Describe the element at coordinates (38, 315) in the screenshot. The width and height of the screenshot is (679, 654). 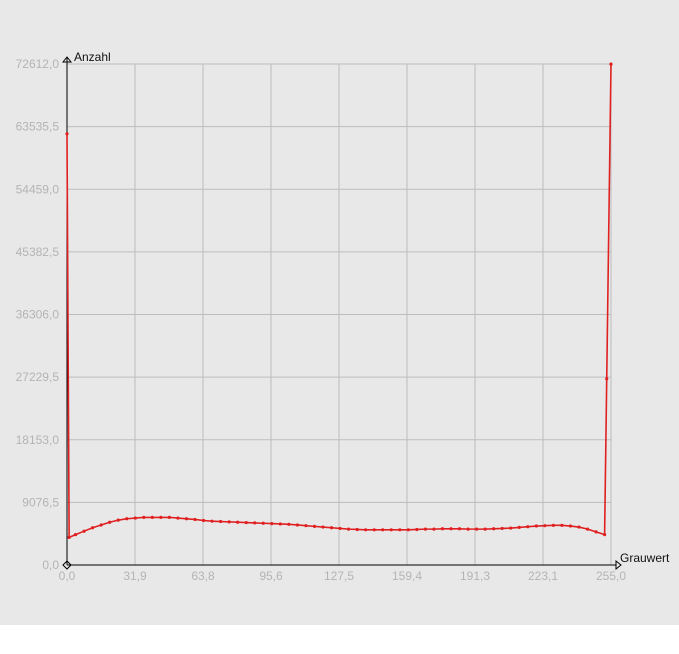
I see `y-tick-label: 36306,0` at that location.